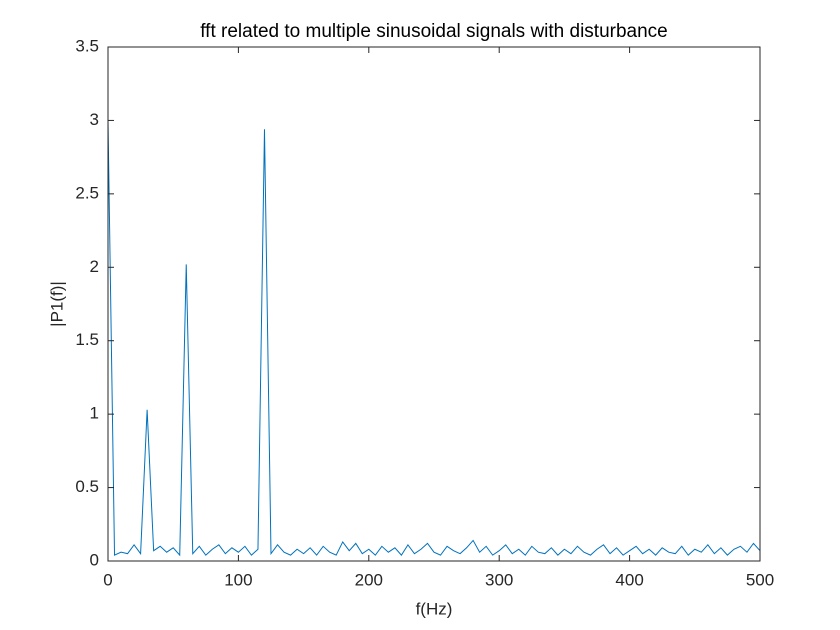  I want to click on y-tick-label: 0.5, so click(87, 486).